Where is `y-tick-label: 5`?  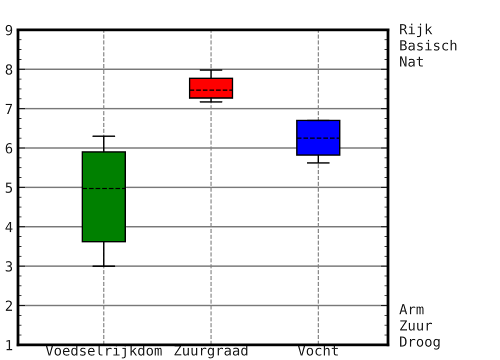
y-tick-label: 5 is located at coordinates (9, 187).